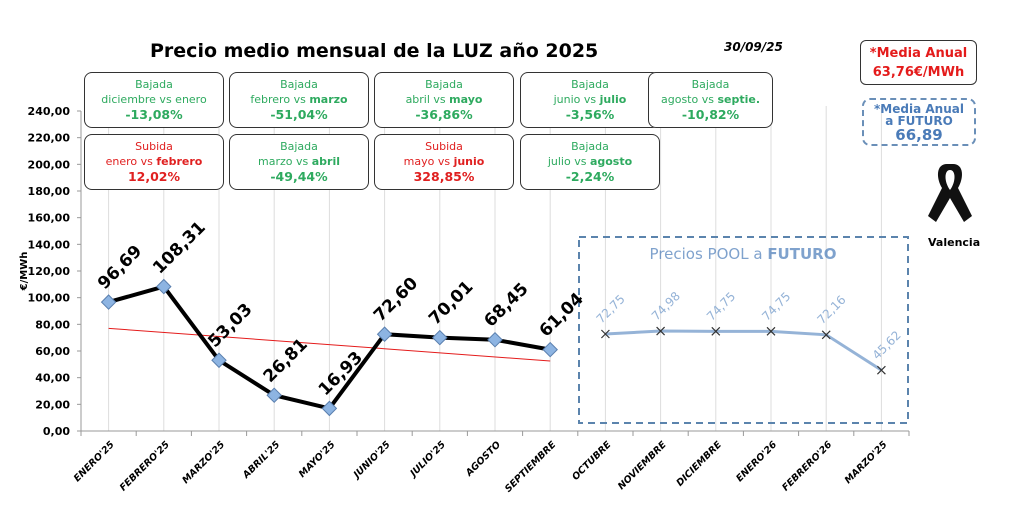  I want to click on date-label: 30/09/25, so click(753, 47).